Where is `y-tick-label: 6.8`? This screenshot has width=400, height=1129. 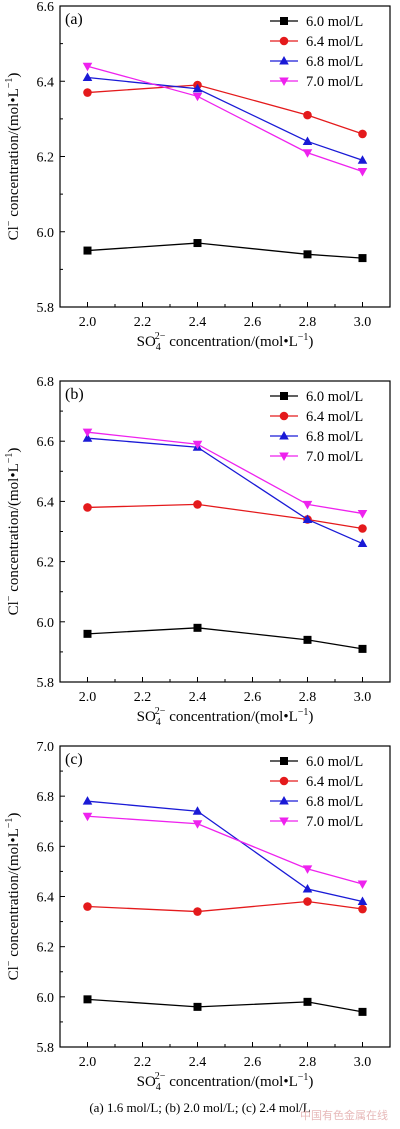
y-tick-label: 6.8 is located at coordinates (46, 382).